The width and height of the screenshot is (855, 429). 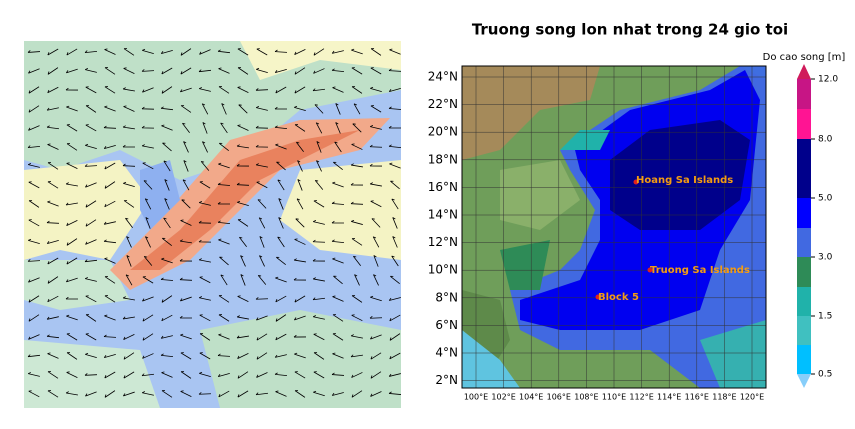 What do you see at coordinates (446, 325) in the screenshot?
I see `lat-label: 6°N` at bounding box center [446, 325].